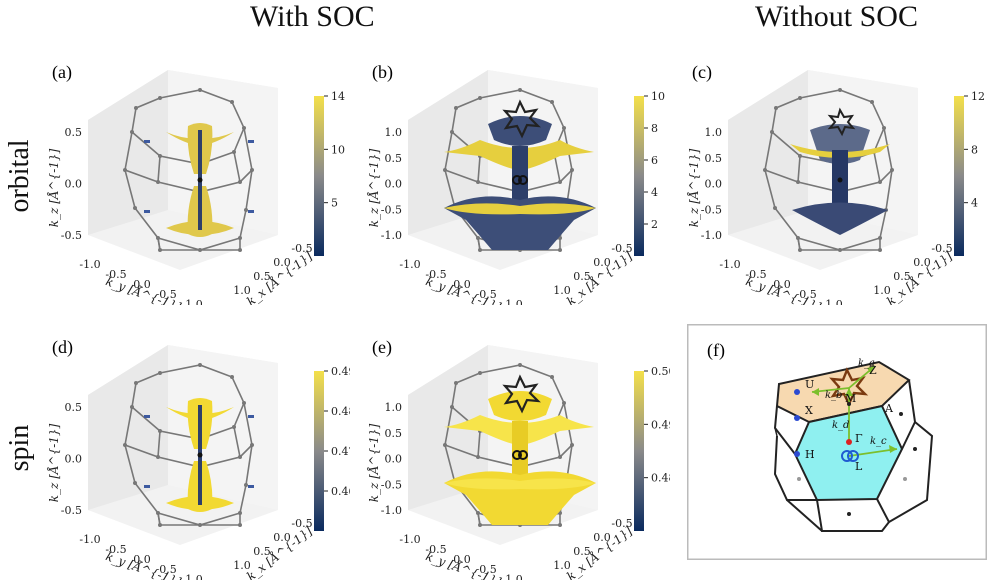 The height and width of the screenshot is (586, 997). What do you see at coordinates (382, 347) in the screenshot?
I see `panel-label: (e)` at bounding box center [382, 347].